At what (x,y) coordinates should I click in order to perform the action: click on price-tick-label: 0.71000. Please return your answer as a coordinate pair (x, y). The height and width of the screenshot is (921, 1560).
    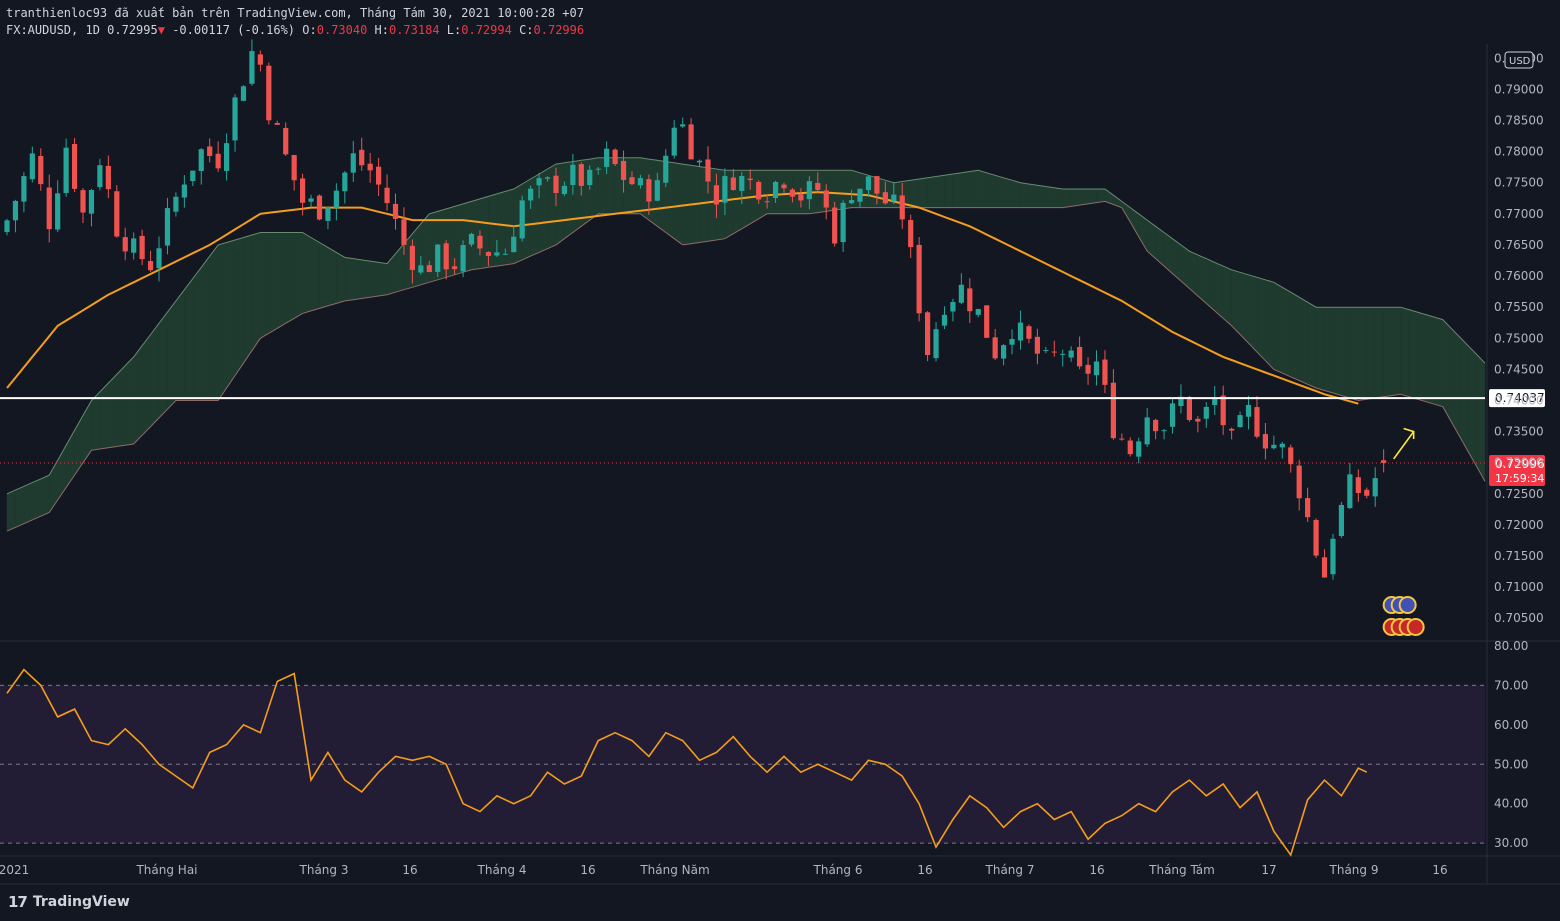
    Looking at the image, I should click on (1519, 587).